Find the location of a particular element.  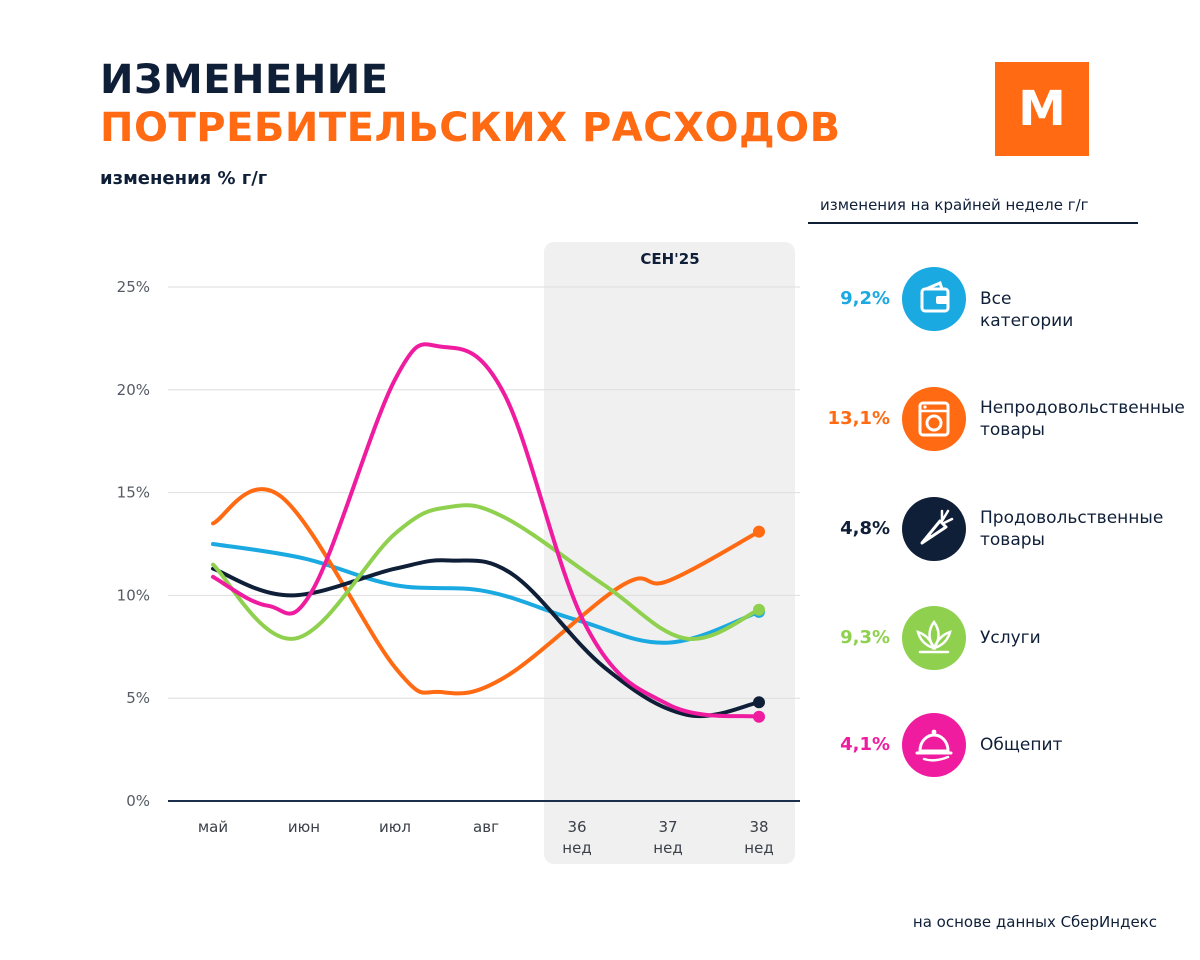

y-tick-label: 5% is located at coordinates (138, 698).